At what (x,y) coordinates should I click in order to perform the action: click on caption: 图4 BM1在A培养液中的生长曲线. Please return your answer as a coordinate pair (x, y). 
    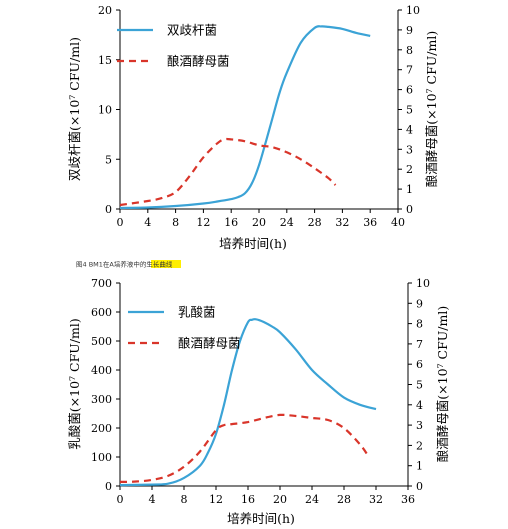
    Looking at the image, I should click on (128, 264).